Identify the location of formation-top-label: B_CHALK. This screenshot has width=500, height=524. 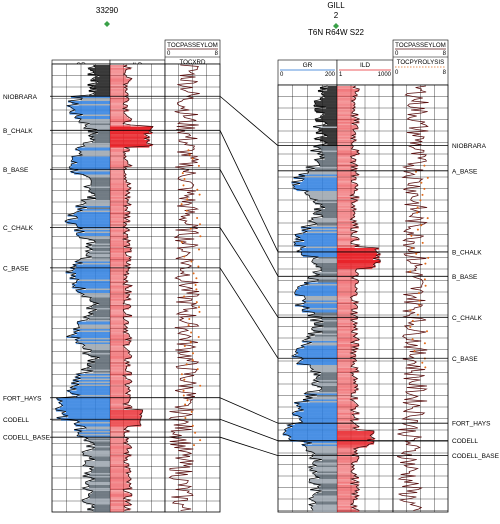
(467, 252).